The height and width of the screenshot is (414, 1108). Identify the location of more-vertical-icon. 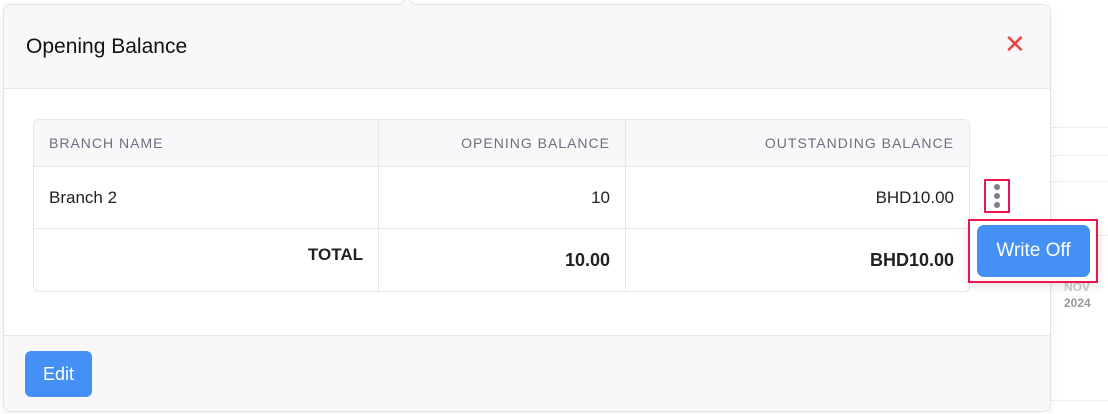
(997, 196).